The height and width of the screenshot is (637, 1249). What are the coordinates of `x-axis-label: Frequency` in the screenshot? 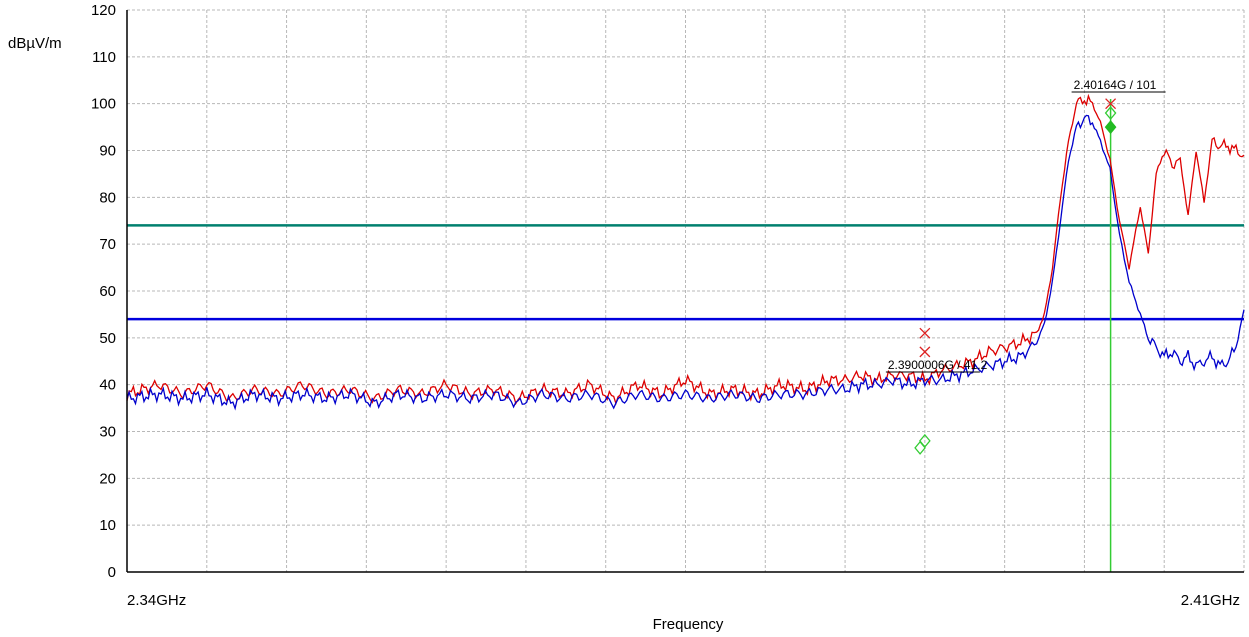 It's located at (688, 624).